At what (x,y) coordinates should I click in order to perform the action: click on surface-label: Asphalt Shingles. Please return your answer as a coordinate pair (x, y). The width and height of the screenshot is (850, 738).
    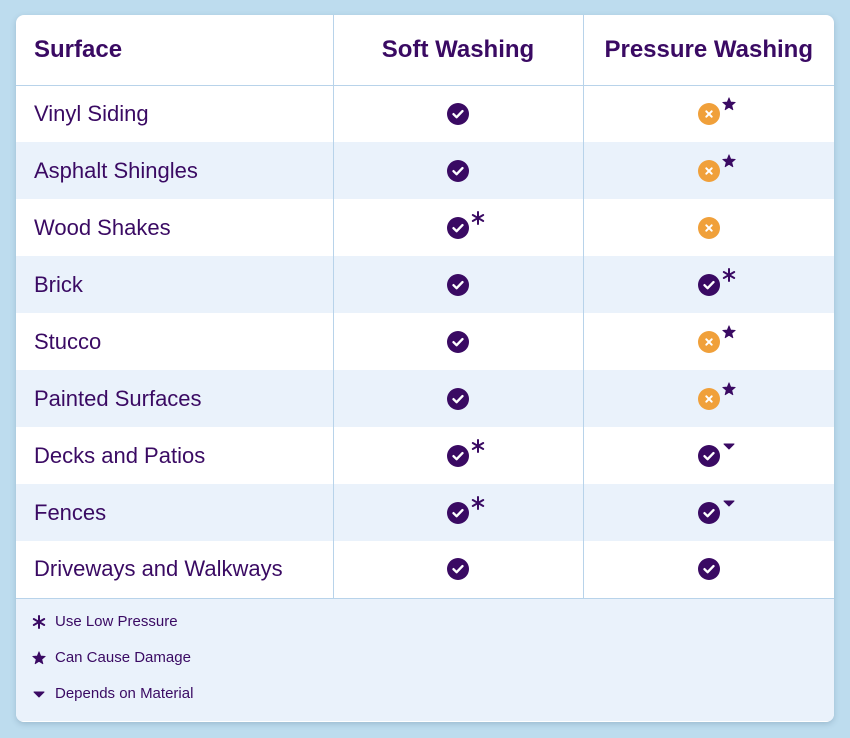
    Looking at the image, I should click on (175, 170).